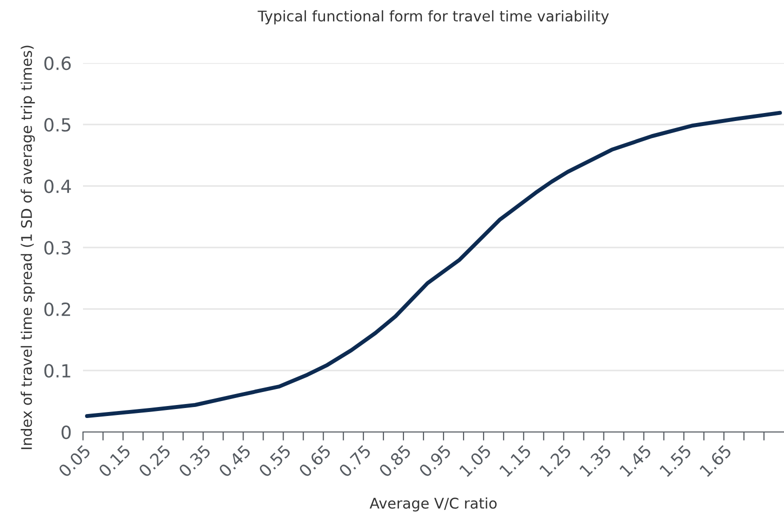  I want to click on y-axis-title: Index of travel time spread (1 SD of average trip times), so click(27, 248).